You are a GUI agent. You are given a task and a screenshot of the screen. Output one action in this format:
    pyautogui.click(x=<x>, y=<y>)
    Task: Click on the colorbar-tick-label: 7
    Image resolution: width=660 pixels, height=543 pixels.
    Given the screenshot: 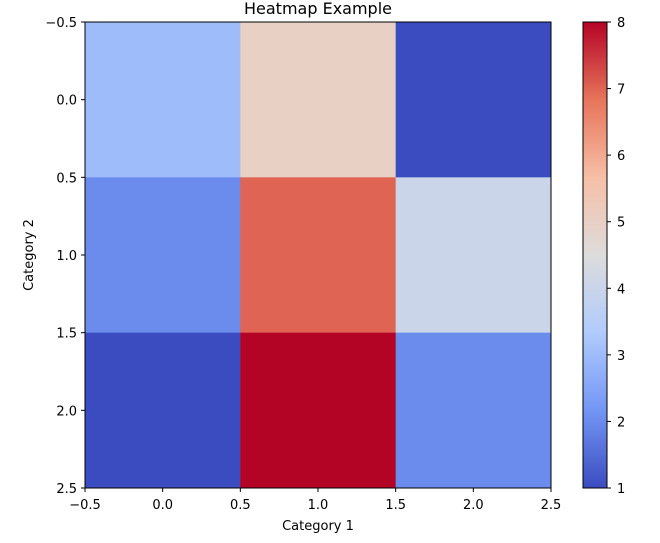 What is the action you would take?
    pyautogui.click(x=621, y=90)
    